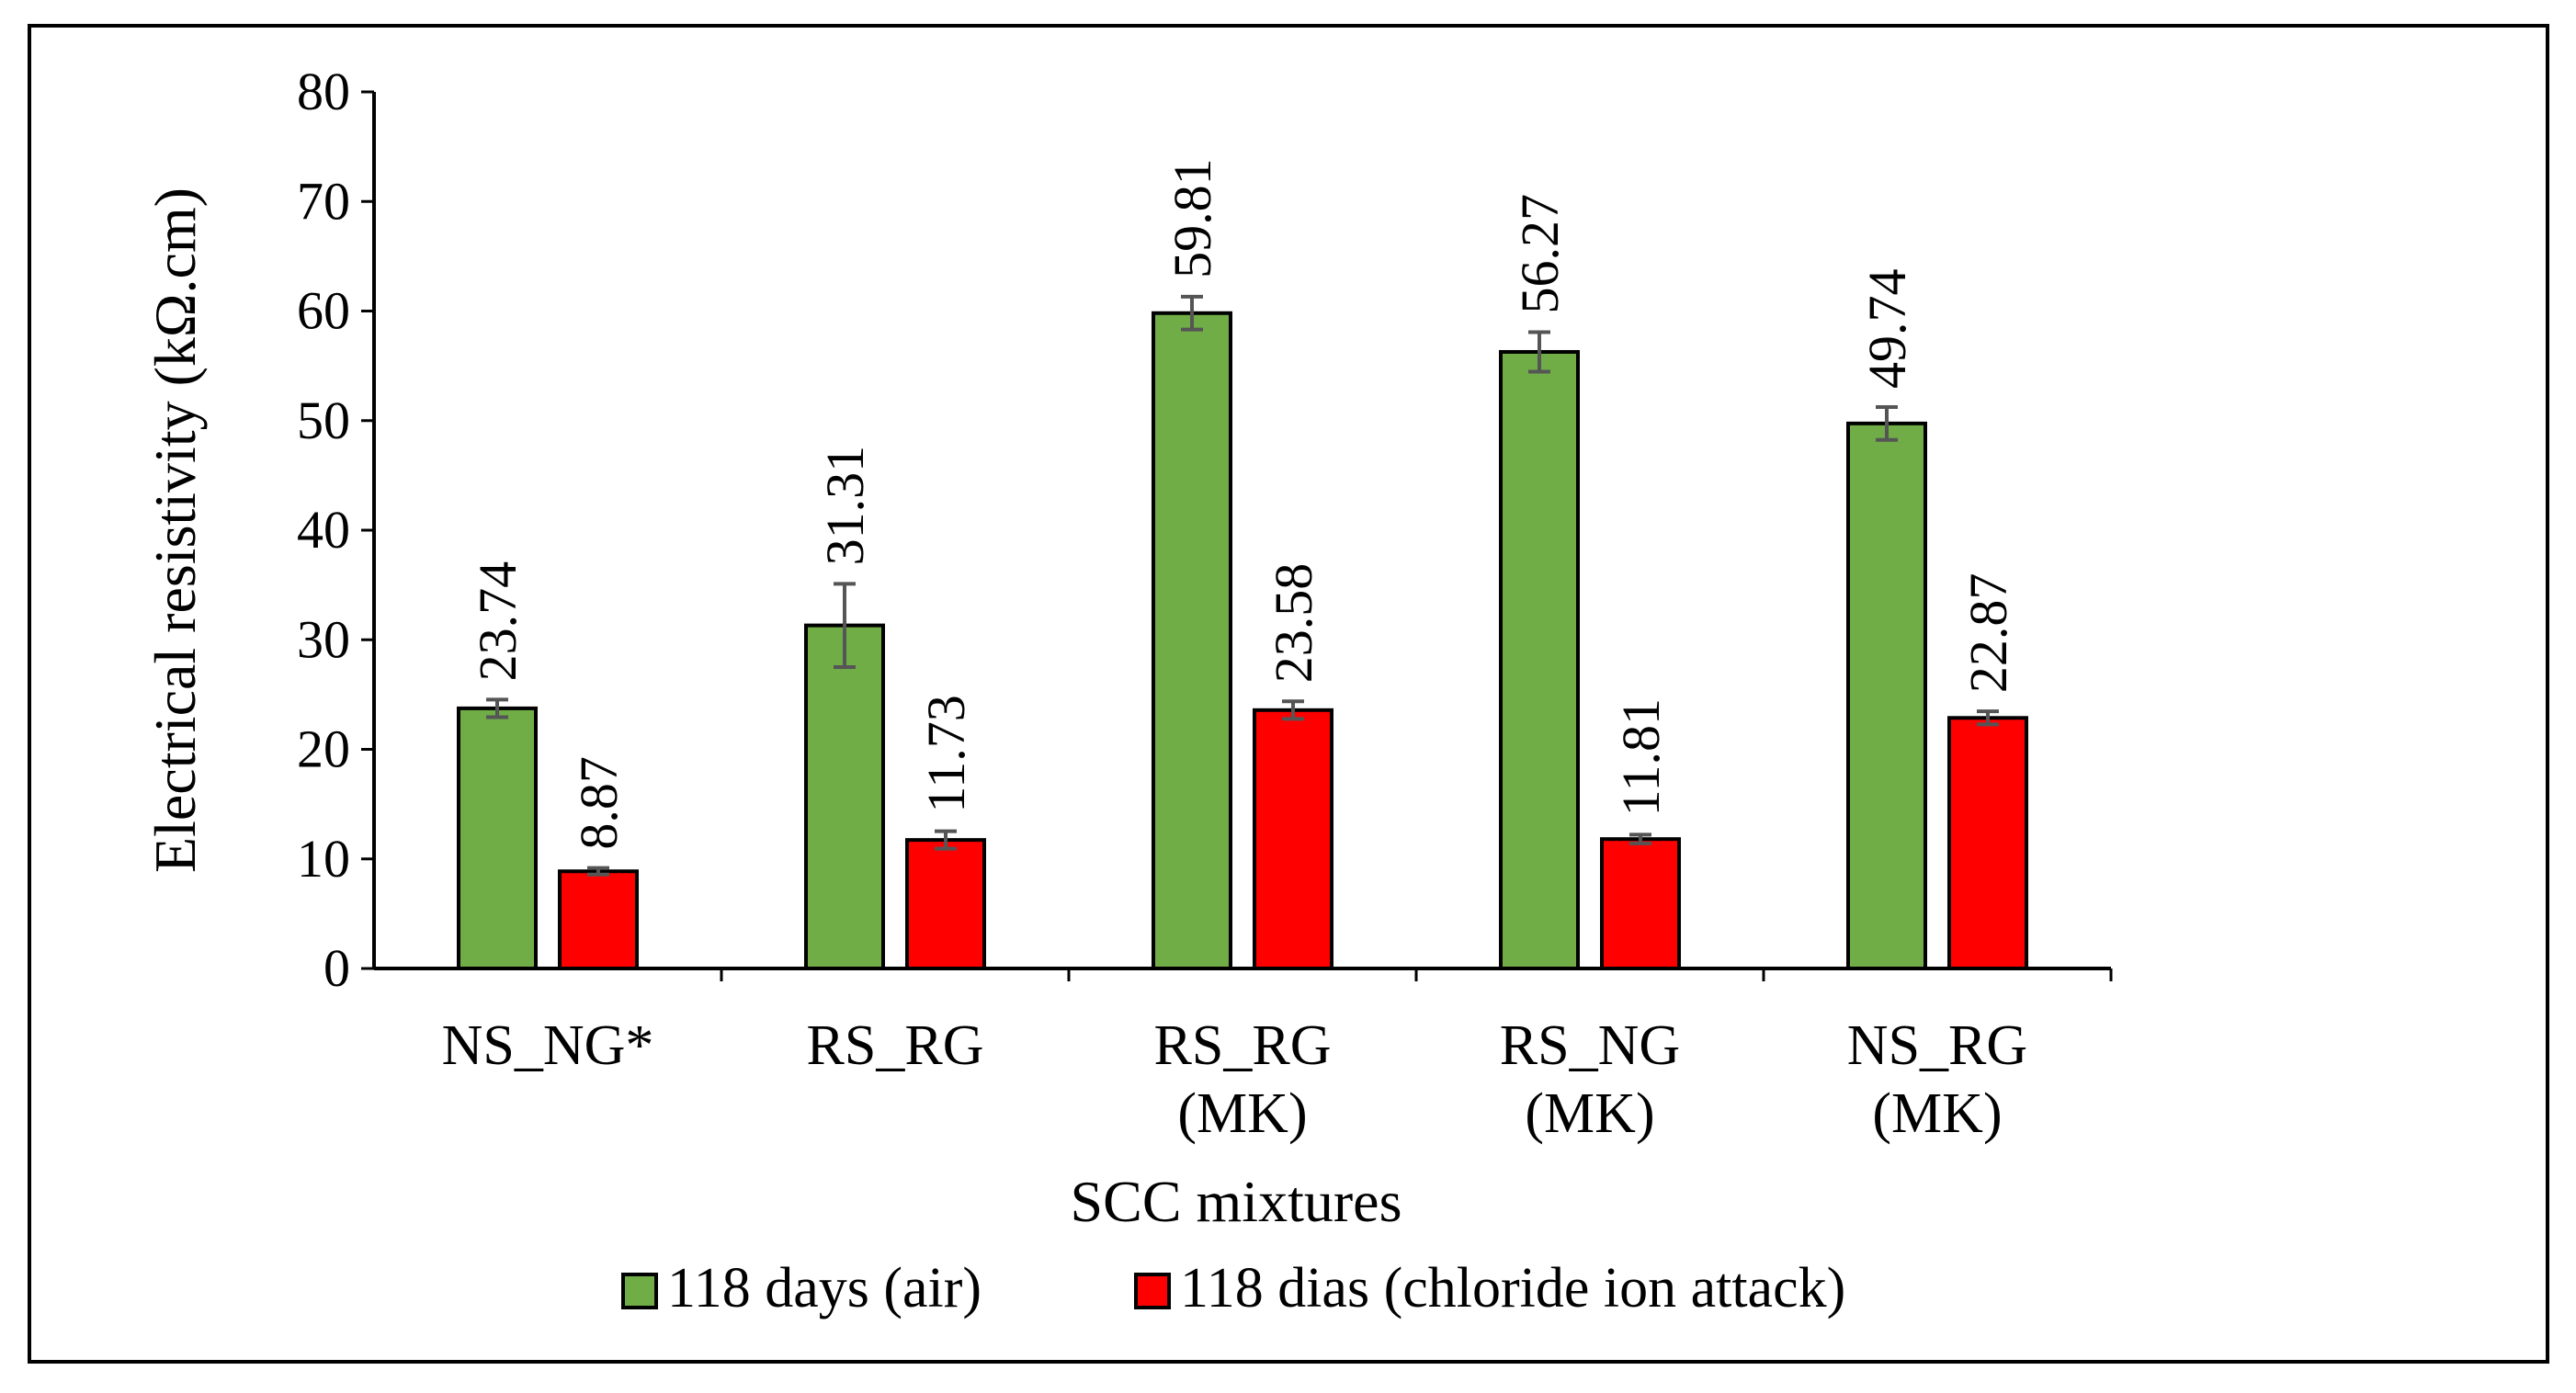 This screenshot has height=1393, width=2576. Describe the element at coordinates (824, 1288) in the screenshot. I see `legend-label-air: 118 days (air)` at that location.